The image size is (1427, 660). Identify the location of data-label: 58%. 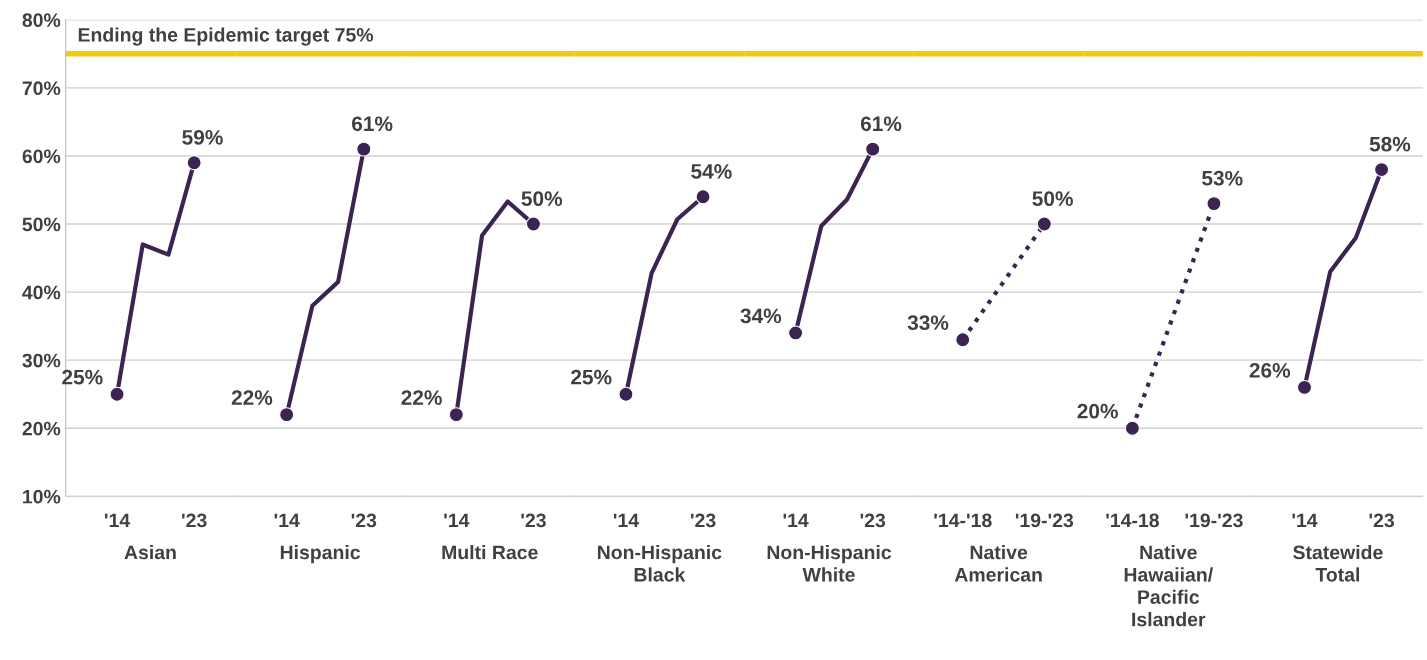
(1390, 144).